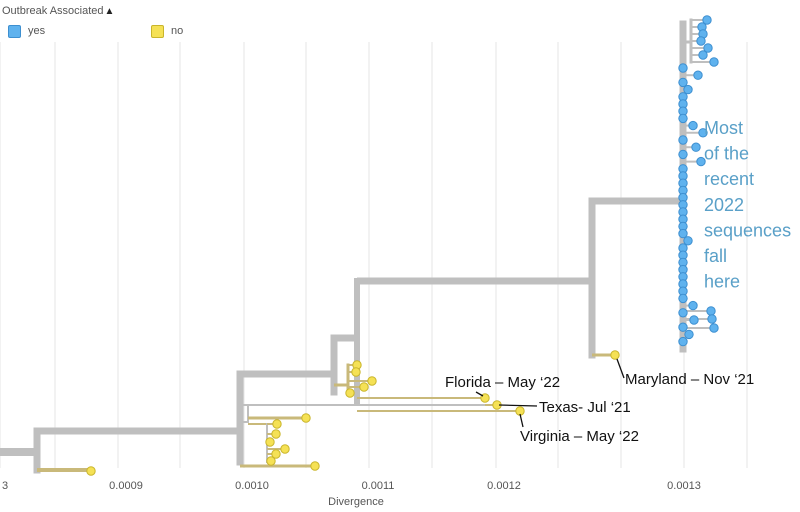  I want to click on callout-text-line: Most, so click(723, 128).